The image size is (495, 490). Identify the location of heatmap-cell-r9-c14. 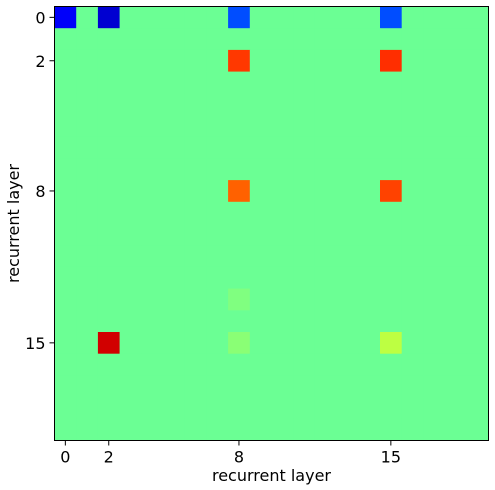
(369, 212).